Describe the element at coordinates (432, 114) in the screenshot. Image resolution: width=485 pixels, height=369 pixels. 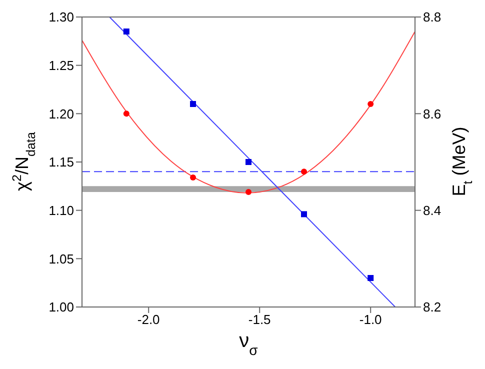
I see `y2-tick-label: 8.6` at that location.